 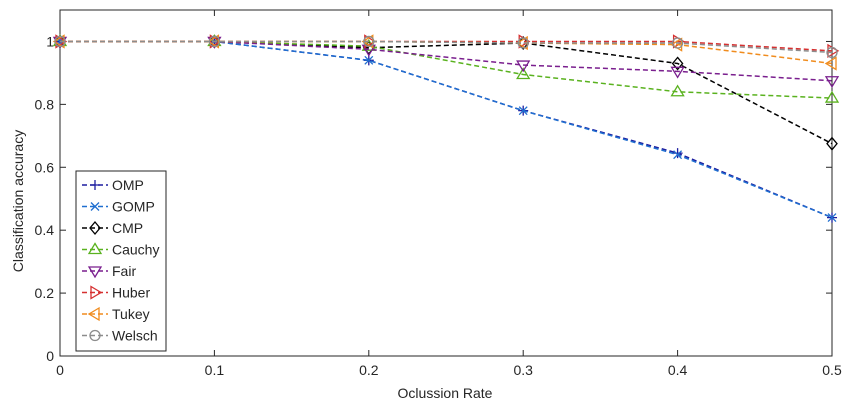 What do you see at coordinates (18, 201) in the screenshot?
I see `y-axis-label: Classification accuracy` at bounding box center [18, 201].